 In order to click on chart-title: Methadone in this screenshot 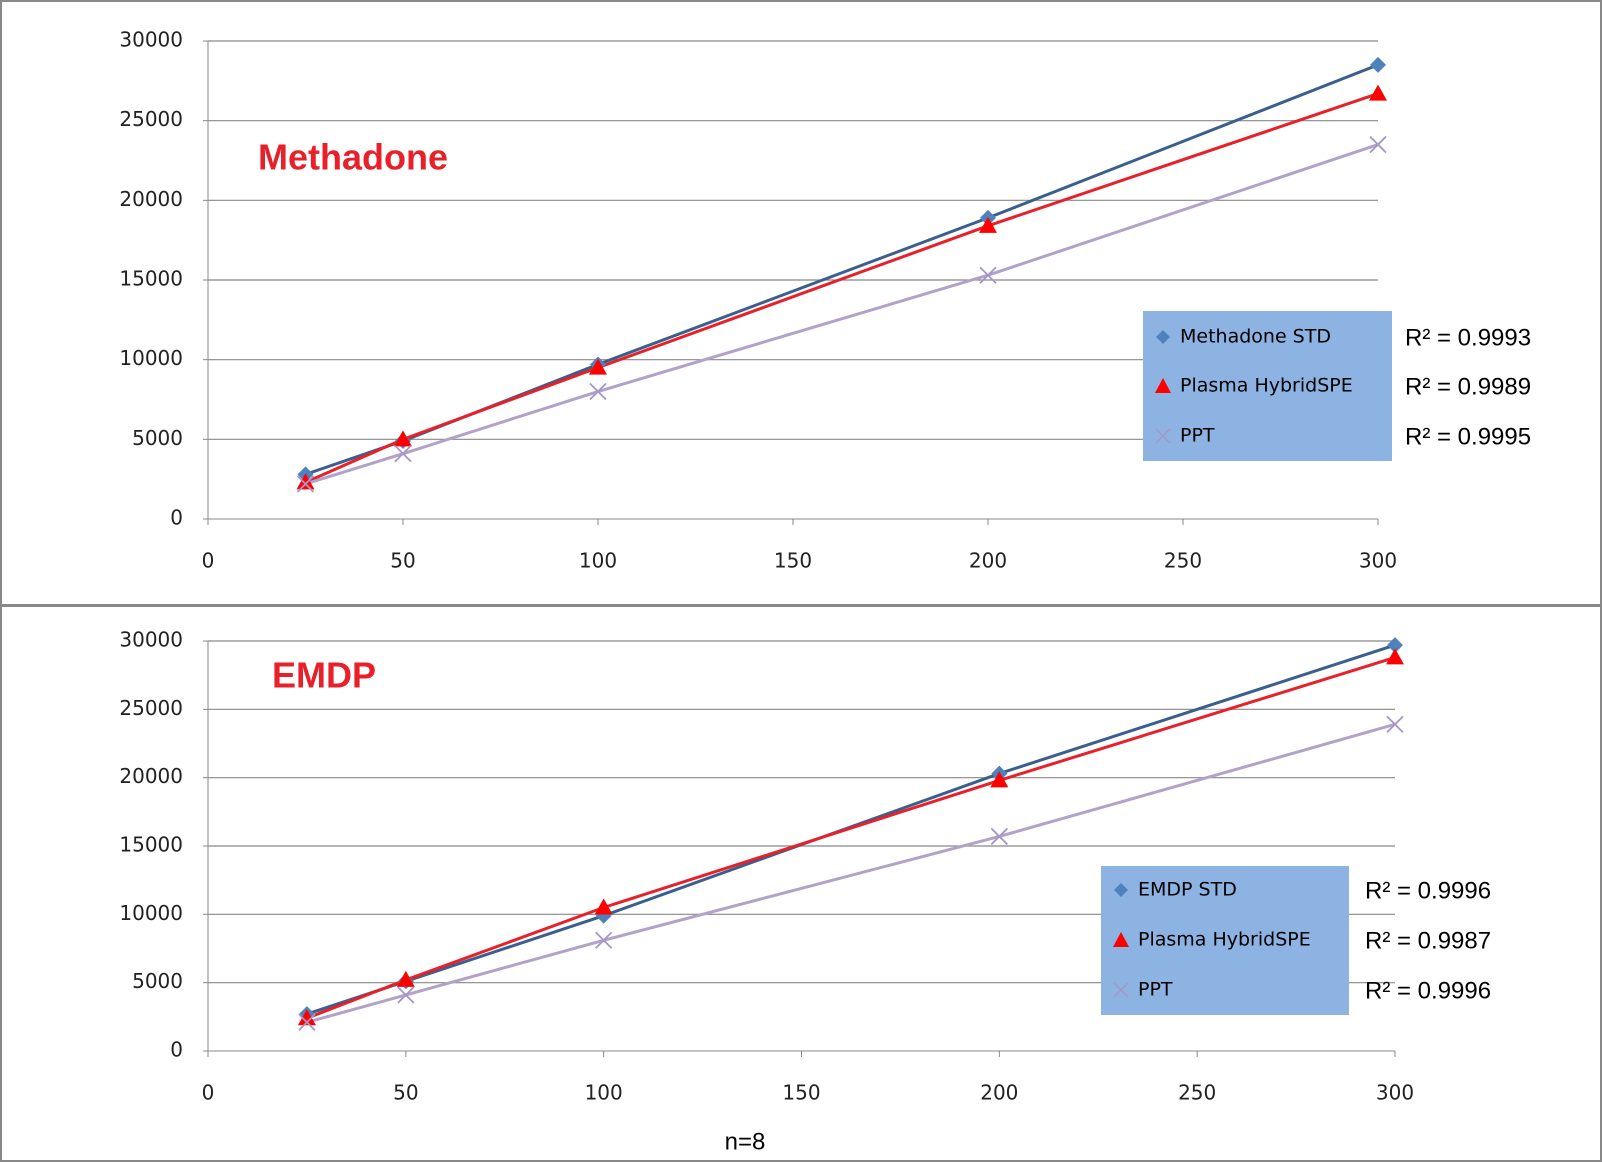, I will do `click(353, 157)`.